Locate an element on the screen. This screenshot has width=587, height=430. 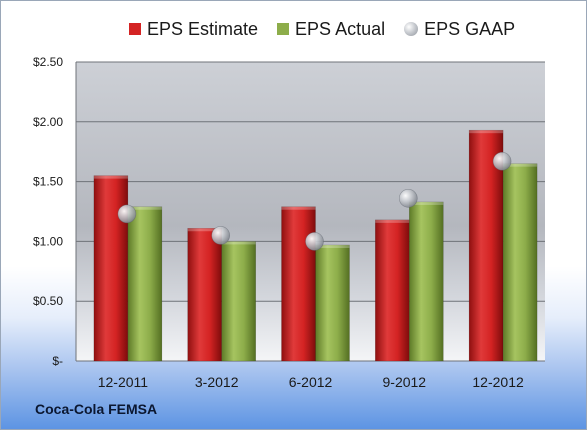
legend: EPS Estimate EPS Actual EPS GAAP is located at coordinates (331, 29).